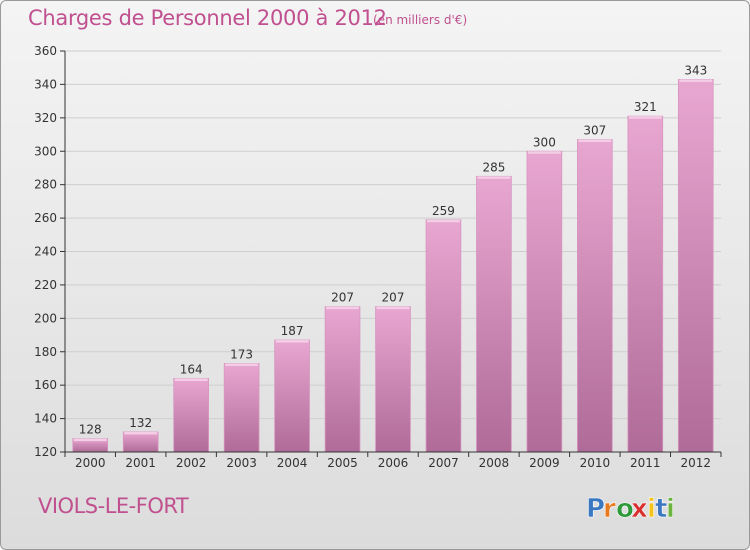 This screenshot has width=750, height=550. Describe the element at coordinates (494, 463) in the screenshot. I see `x-tick-label: 2008` at that location.